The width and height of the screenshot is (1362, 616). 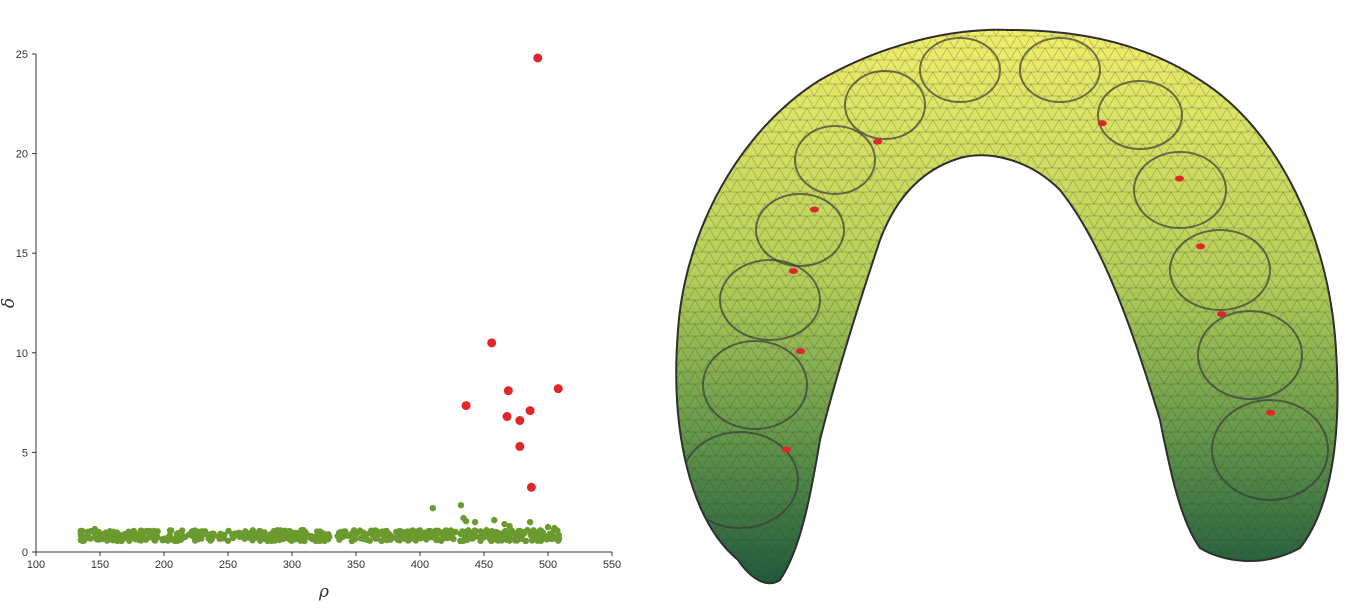 I want to click on data-points, so click(x=320, y=523).